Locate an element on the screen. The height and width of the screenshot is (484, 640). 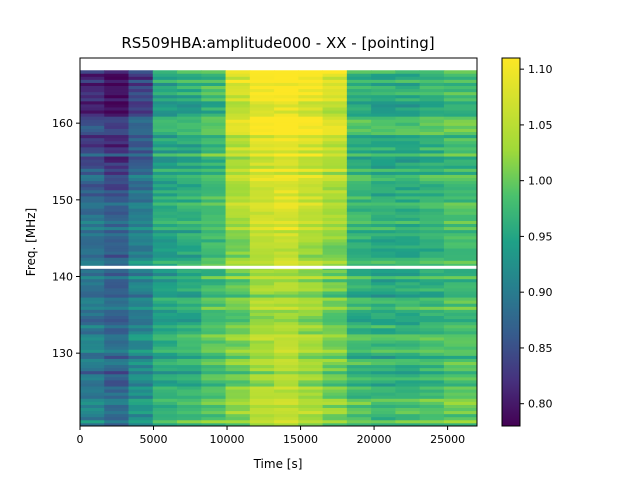
chart-title: RS509HBA:amplitude000 - XX - [pointing] is located at coordinates (277, 43).